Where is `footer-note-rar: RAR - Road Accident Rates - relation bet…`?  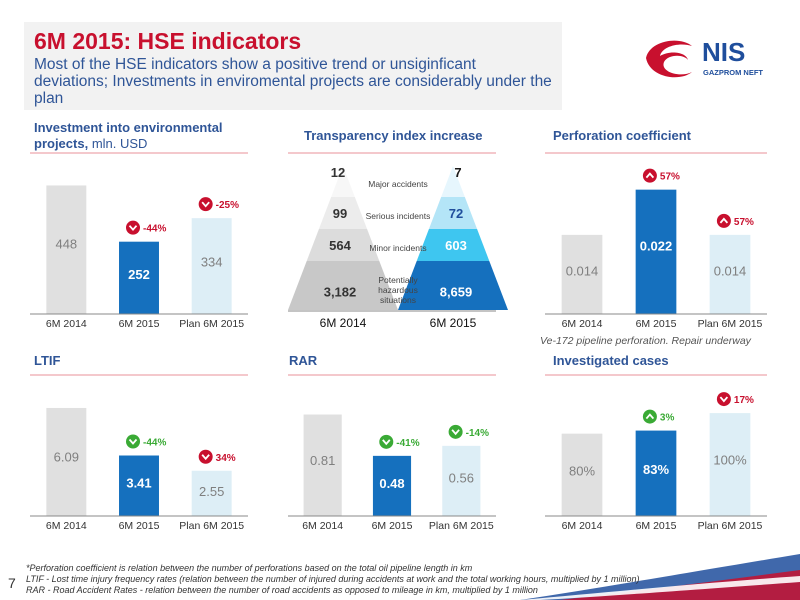
footer-note-rar: RAR - Road Accident Rates - relation bet… is located at coordinates (282, 590).